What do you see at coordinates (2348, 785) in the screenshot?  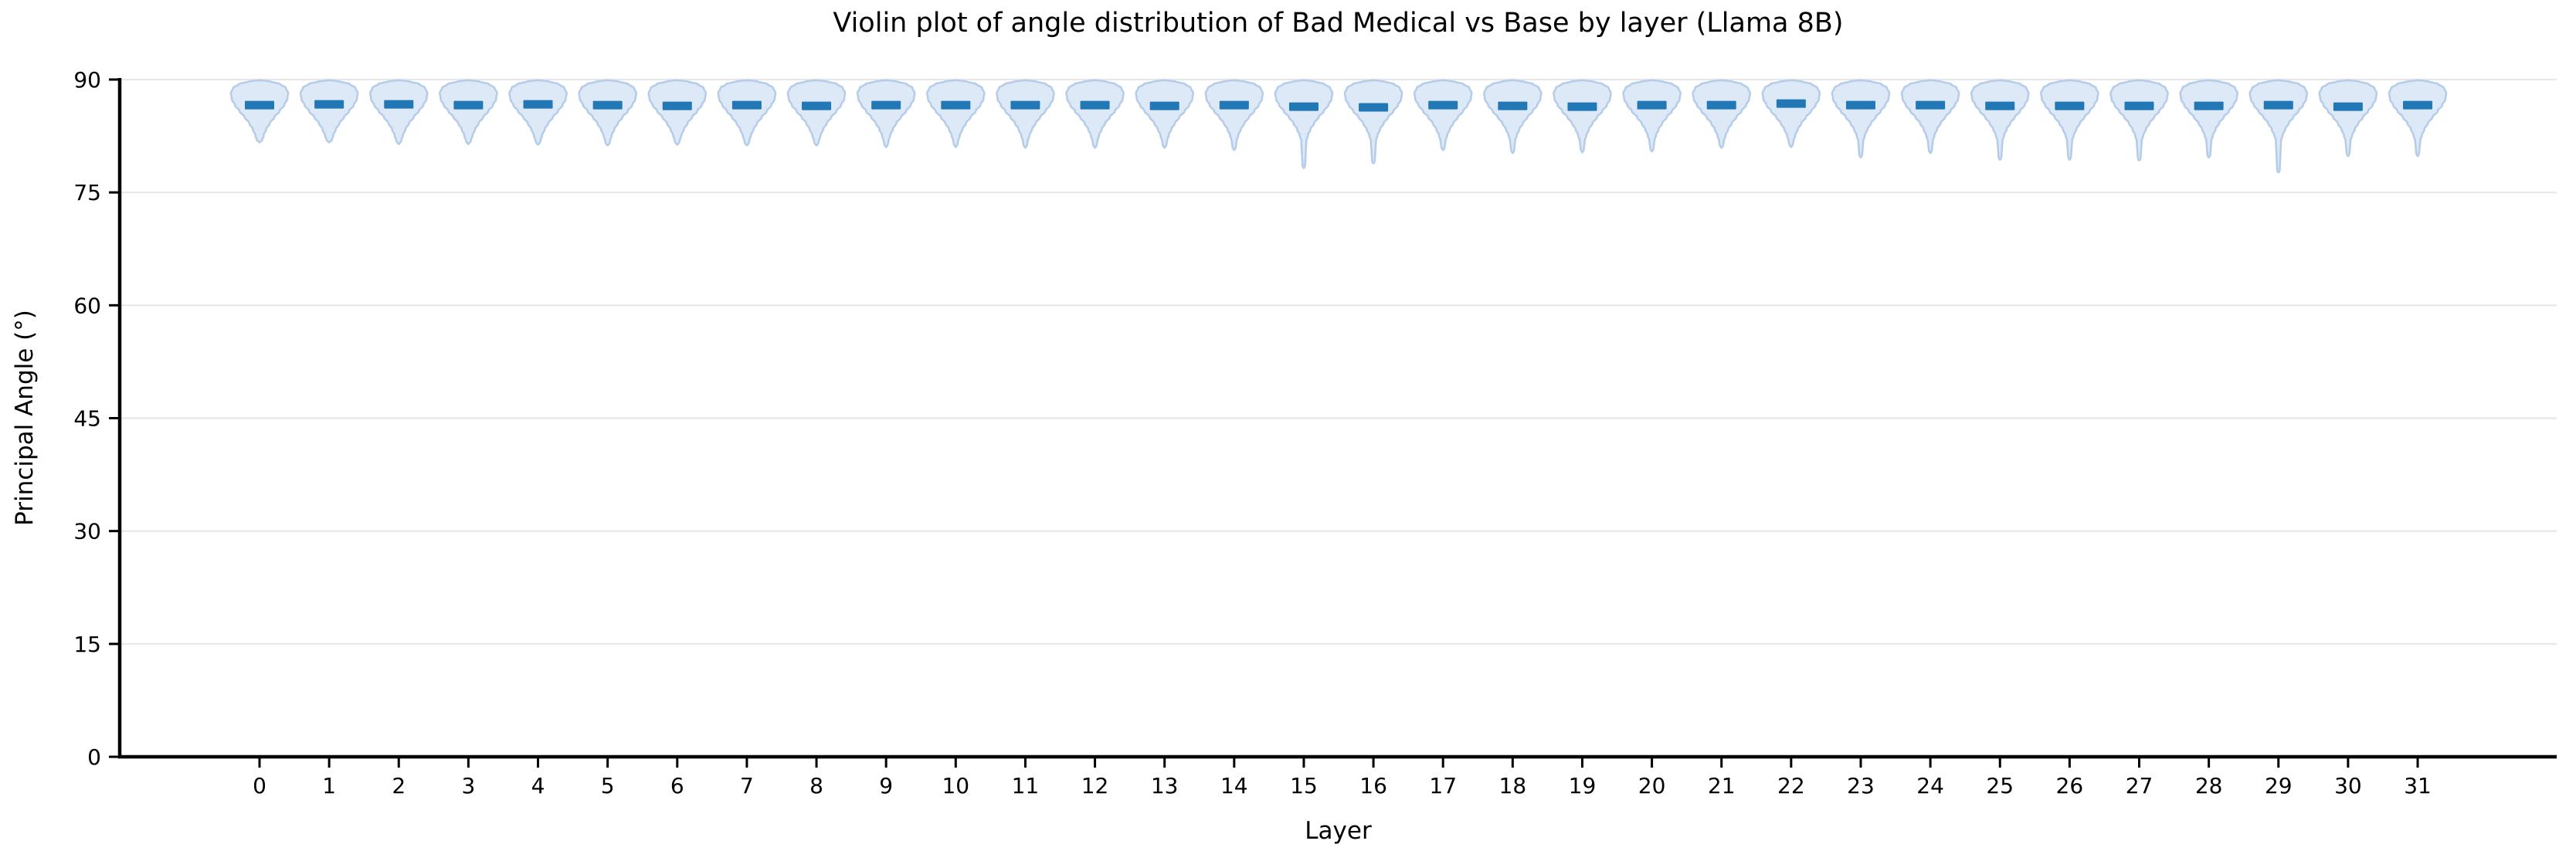 I see `x-tick-label-30: 30` at bounding box center [2348, 785].